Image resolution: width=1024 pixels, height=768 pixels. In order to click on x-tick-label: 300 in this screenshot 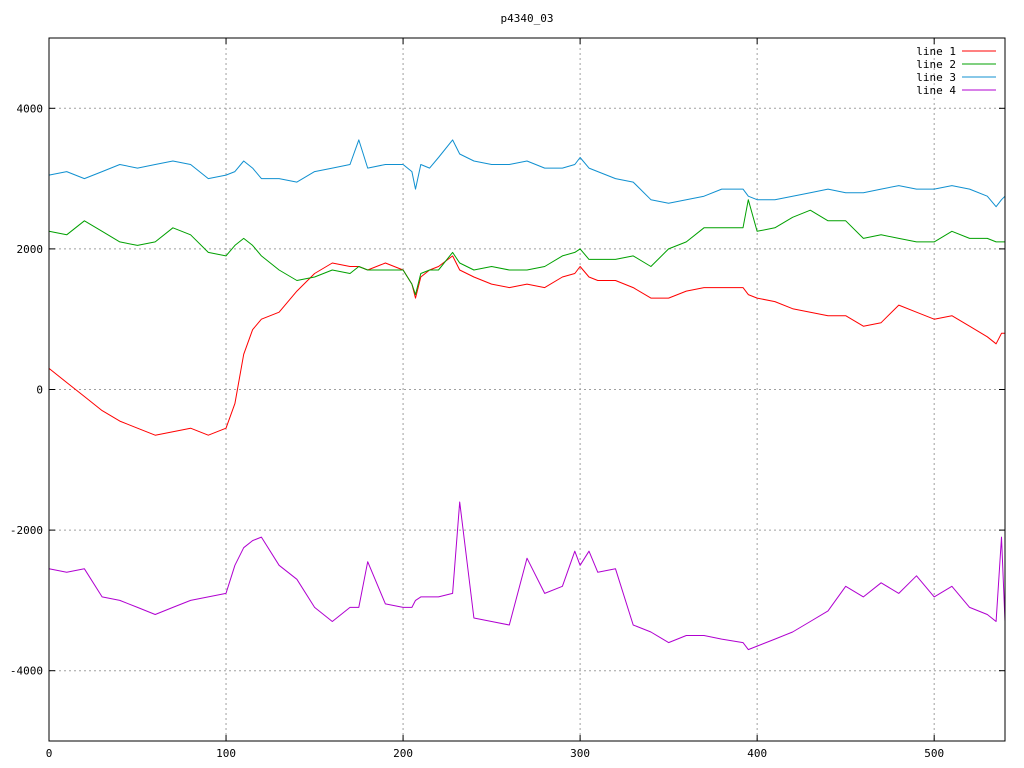, I will do `click(580, 753)`.